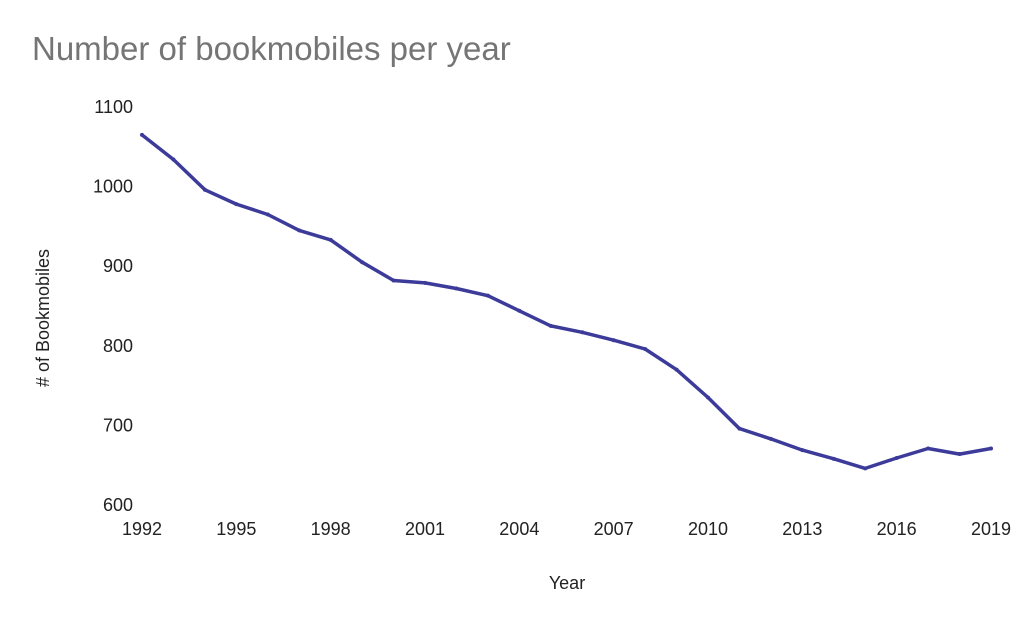  What do you see at coordinates (299, 230) in the screenshot?
I see `data-point-1997` at bounding box center [299, 230].